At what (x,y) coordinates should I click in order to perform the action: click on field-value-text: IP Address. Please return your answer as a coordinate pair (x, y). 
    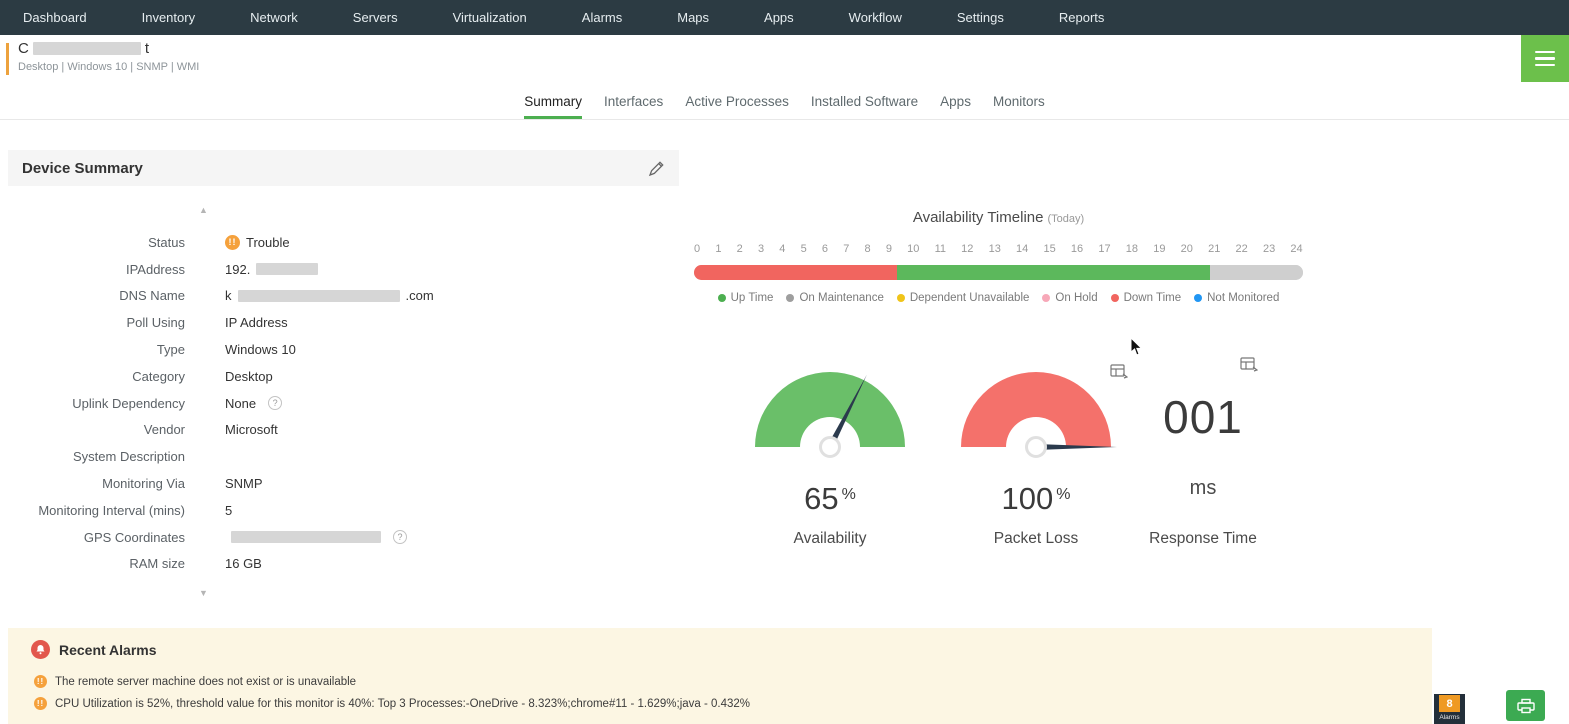
    Looking at the image, I should click on (256, 323).